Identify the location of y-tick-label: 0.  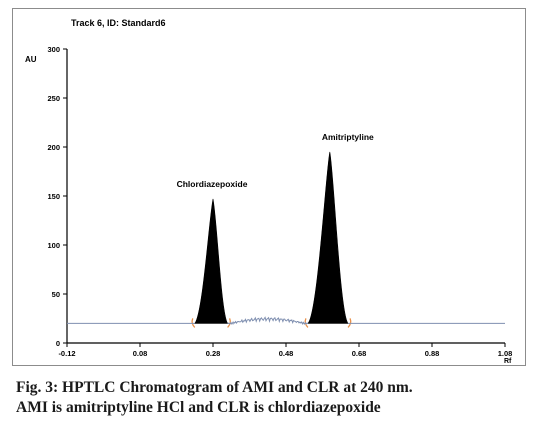
(58, 343).